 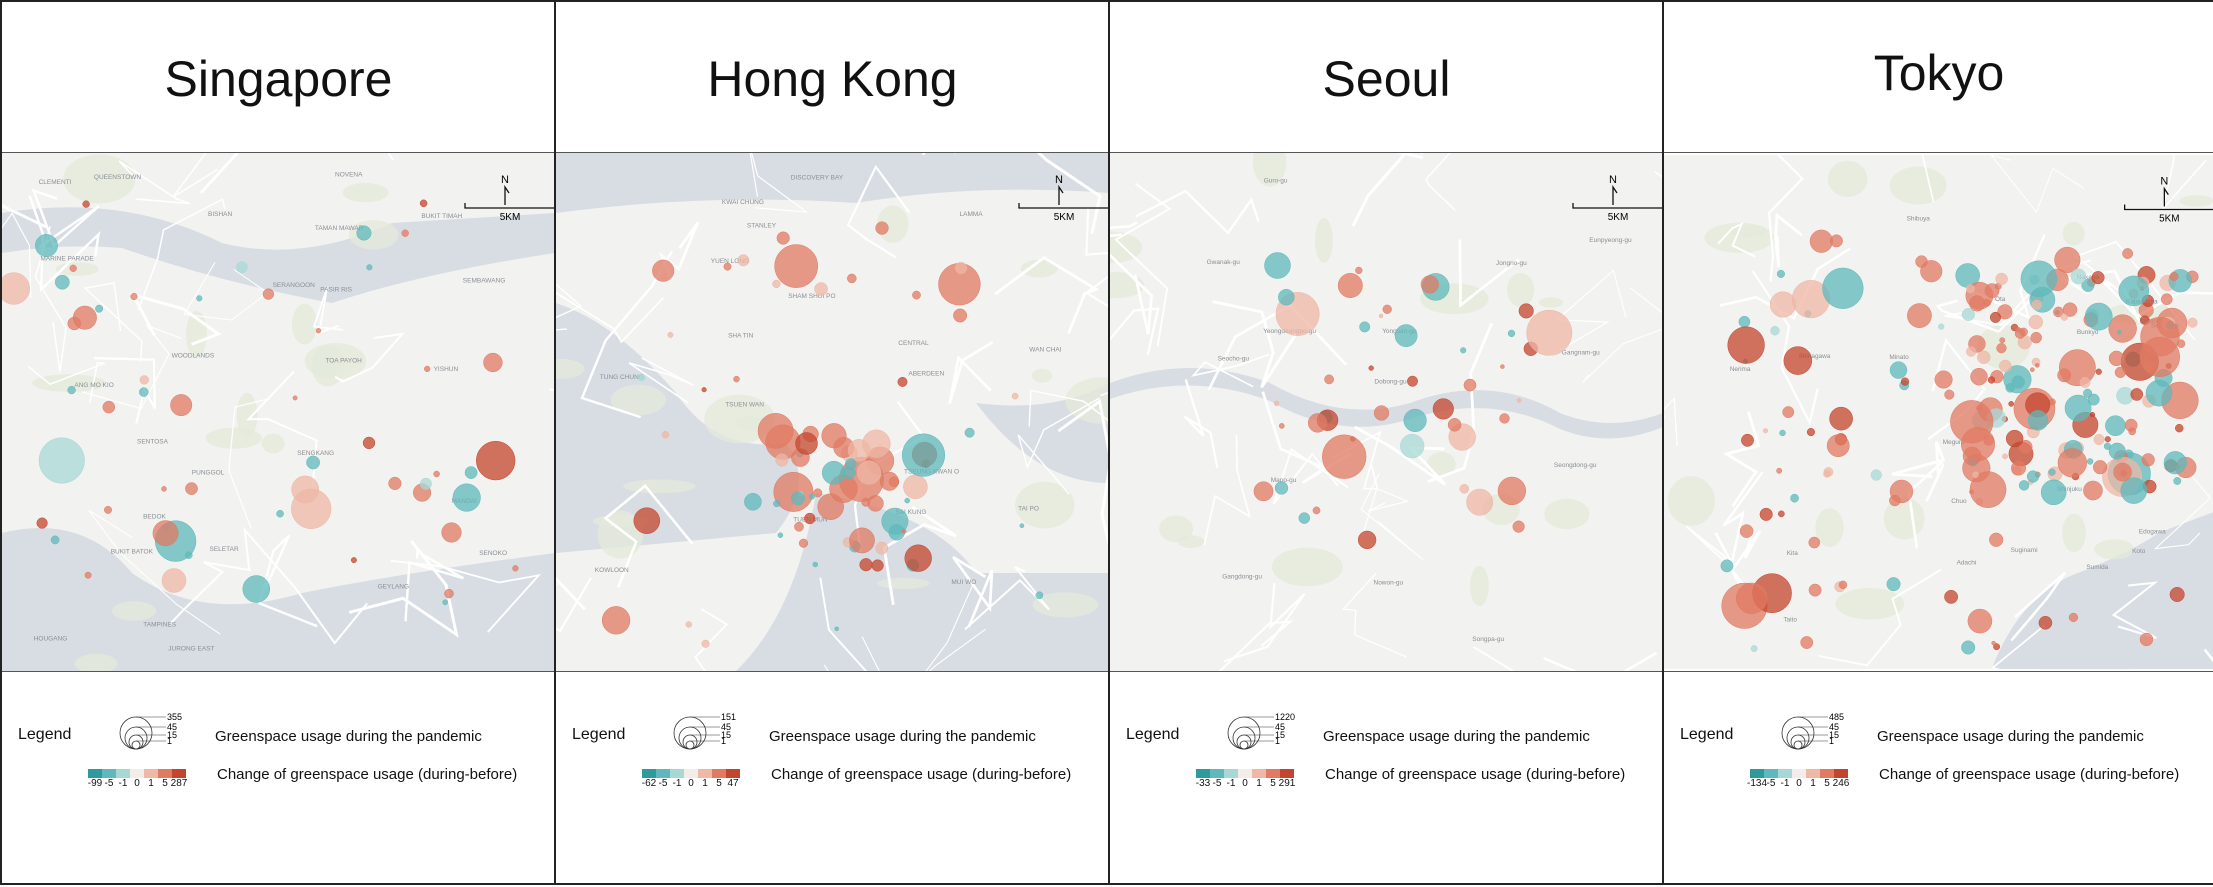 I want to click on place-label: Shinagawa, so click(x=1815, y=356).